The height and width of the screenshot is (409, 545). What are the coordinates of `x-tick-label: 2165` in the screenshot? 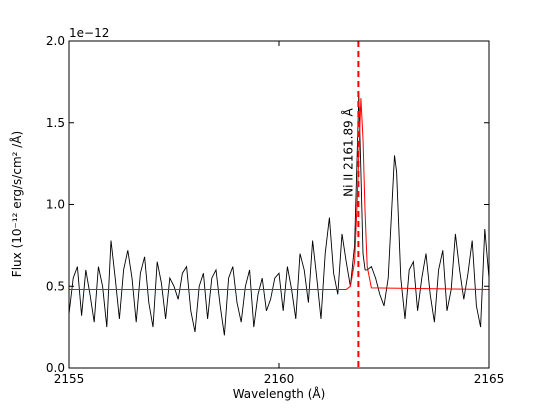 It's located at (489, 379).